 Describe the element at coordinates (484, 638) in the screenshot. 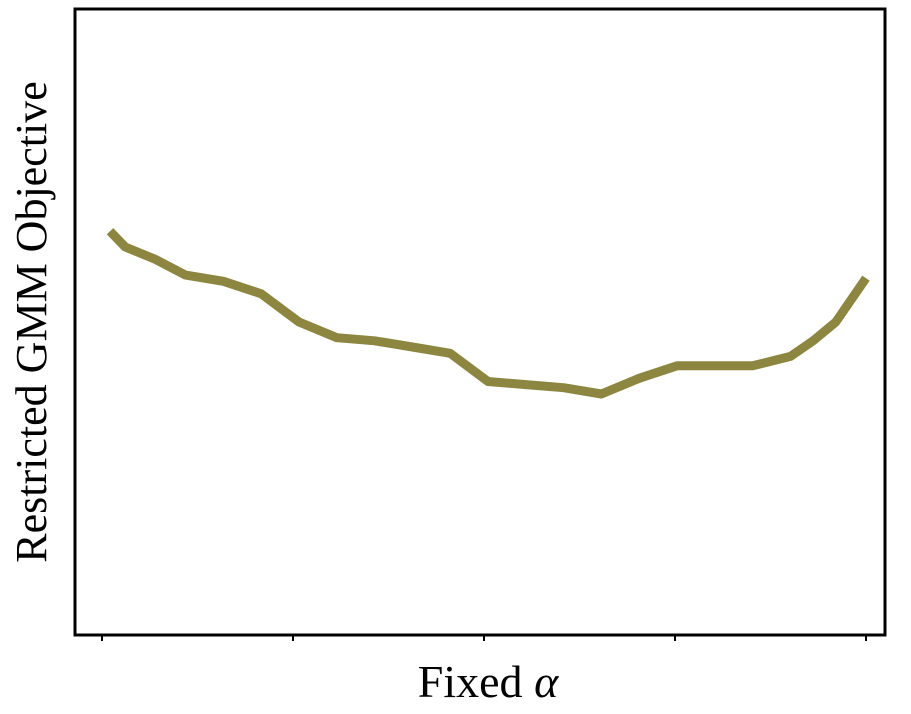

I see `x-axis-ticks` at that location.